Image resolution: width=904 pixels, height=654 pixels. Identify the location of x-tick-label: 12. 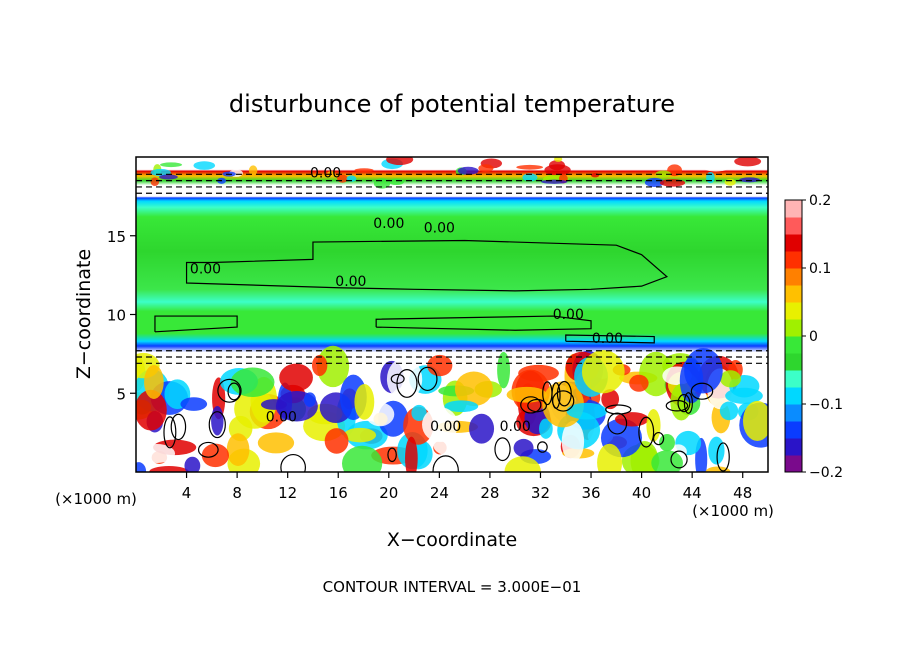
(287, 493).